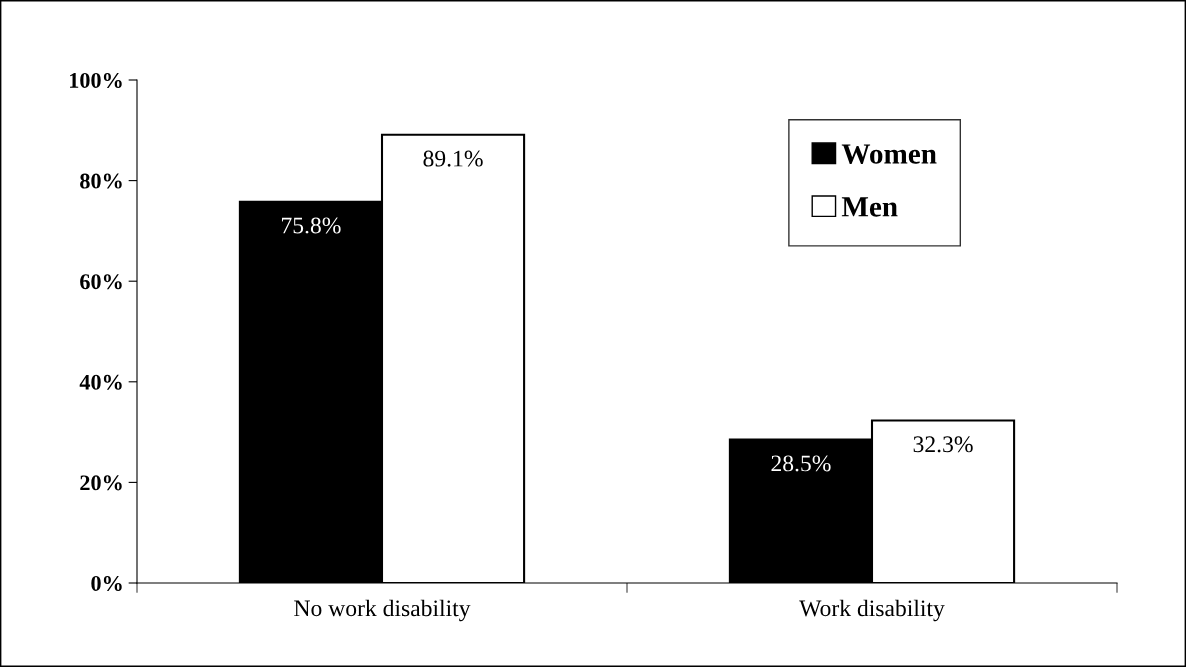 Image resolution: width=1186 pixels, height=667 pixels. I want to click on legend-label: Women, so click(889, 154).